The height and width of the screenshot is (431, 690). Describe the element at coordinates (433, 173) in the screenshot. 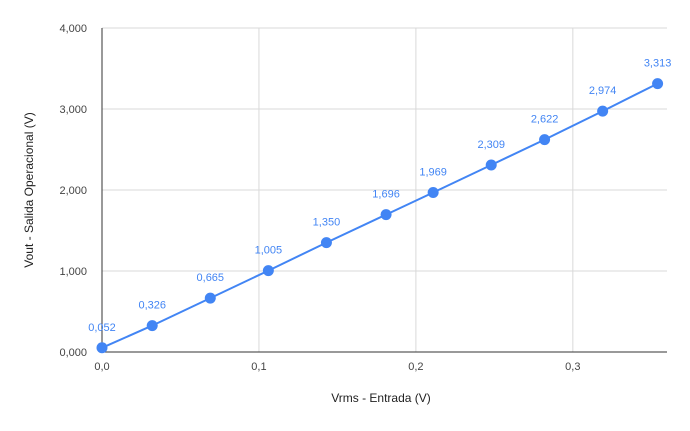

I see `data-label: 1,969` at that location.